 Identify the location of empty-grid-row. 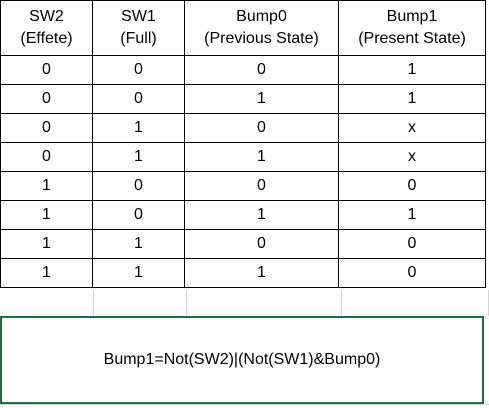
(244, 303).